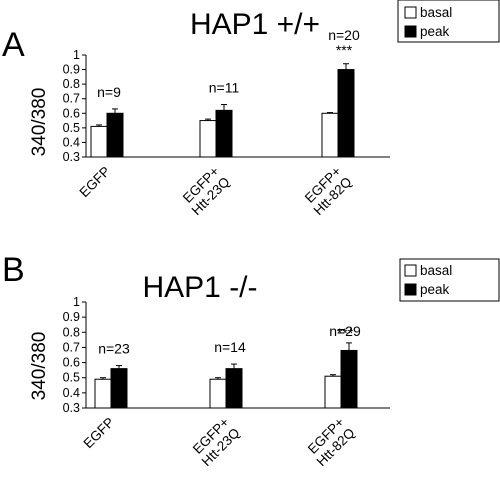  What do you see at coordinates (13, 270) in the screenshot?
I see `panel-letter: B` at bounding box center [13, 270].